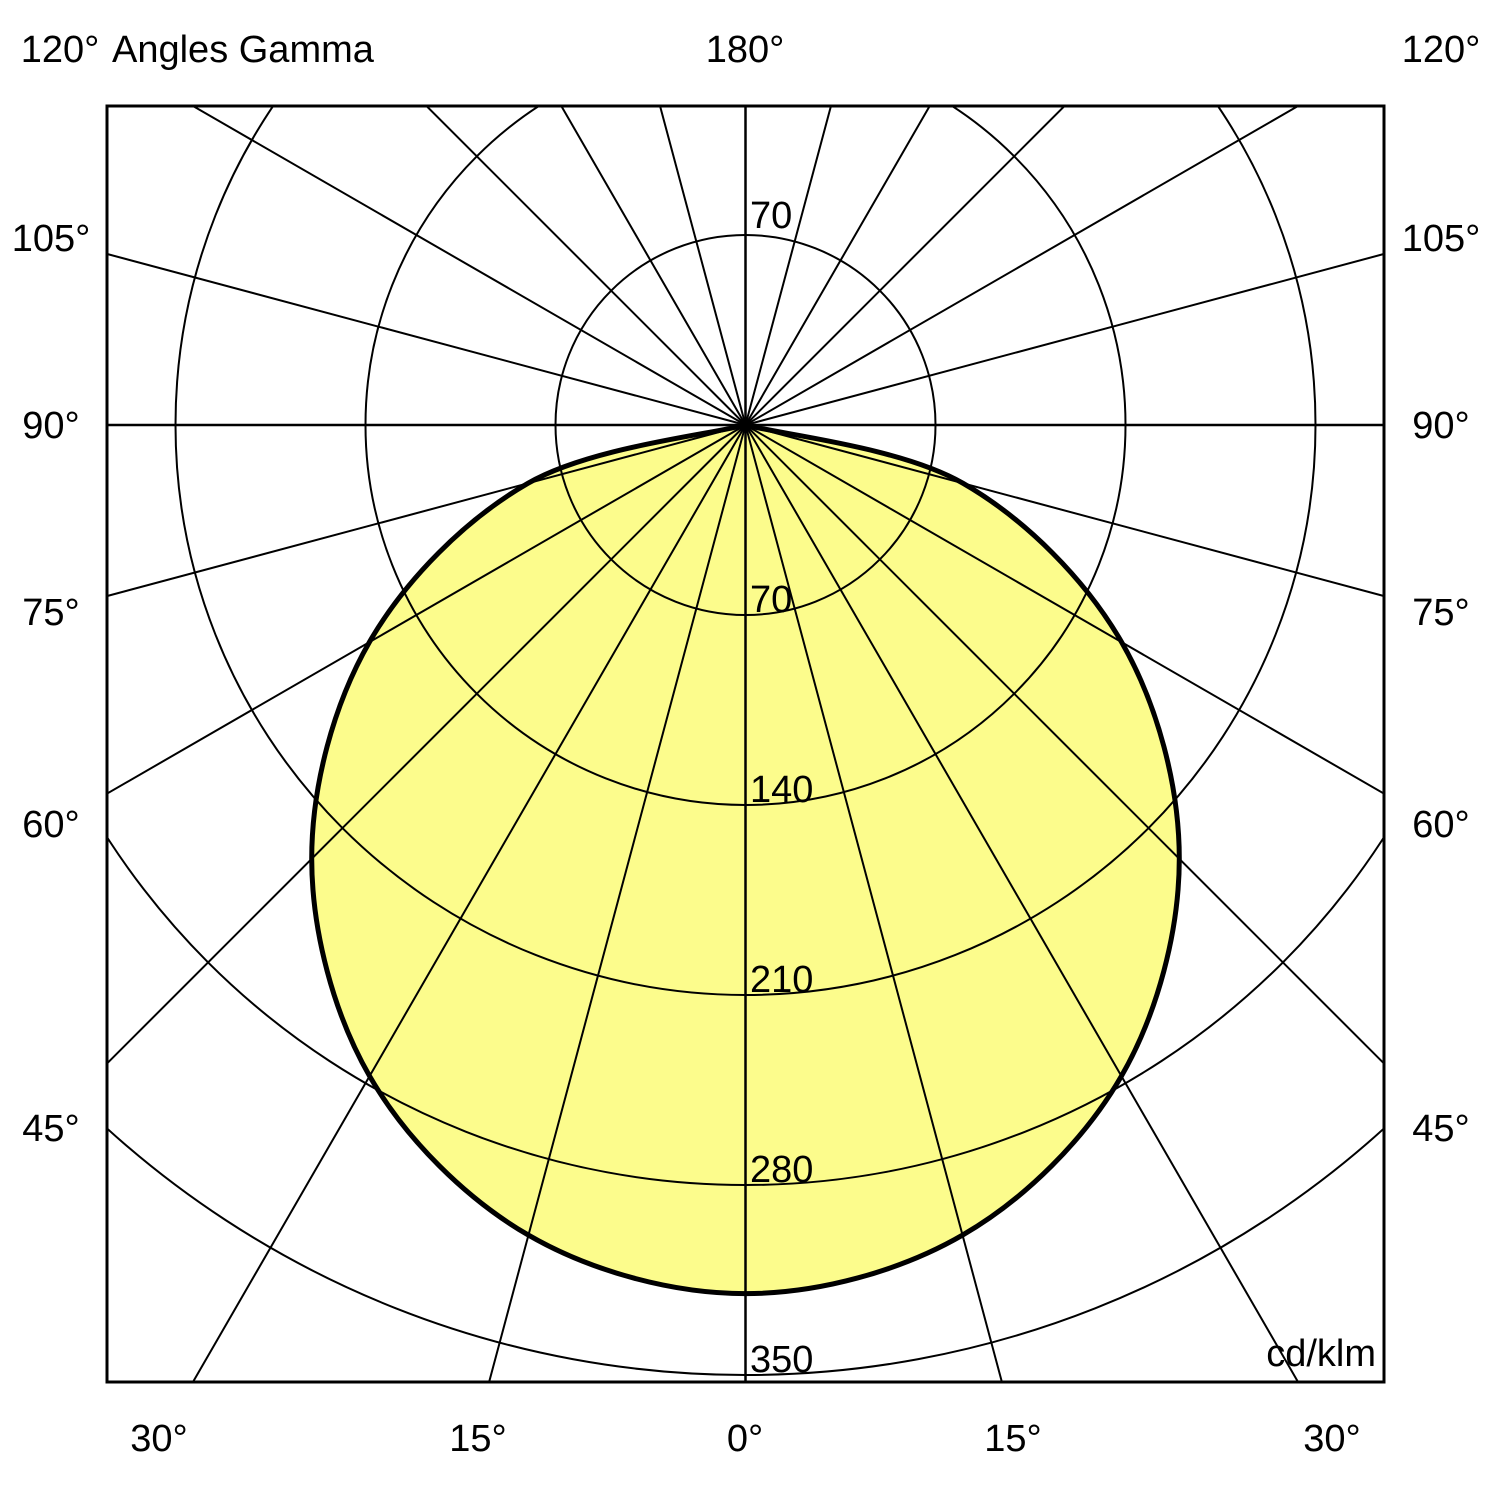  I want to click on ring-value-label-140: 140, so click(781, 790).